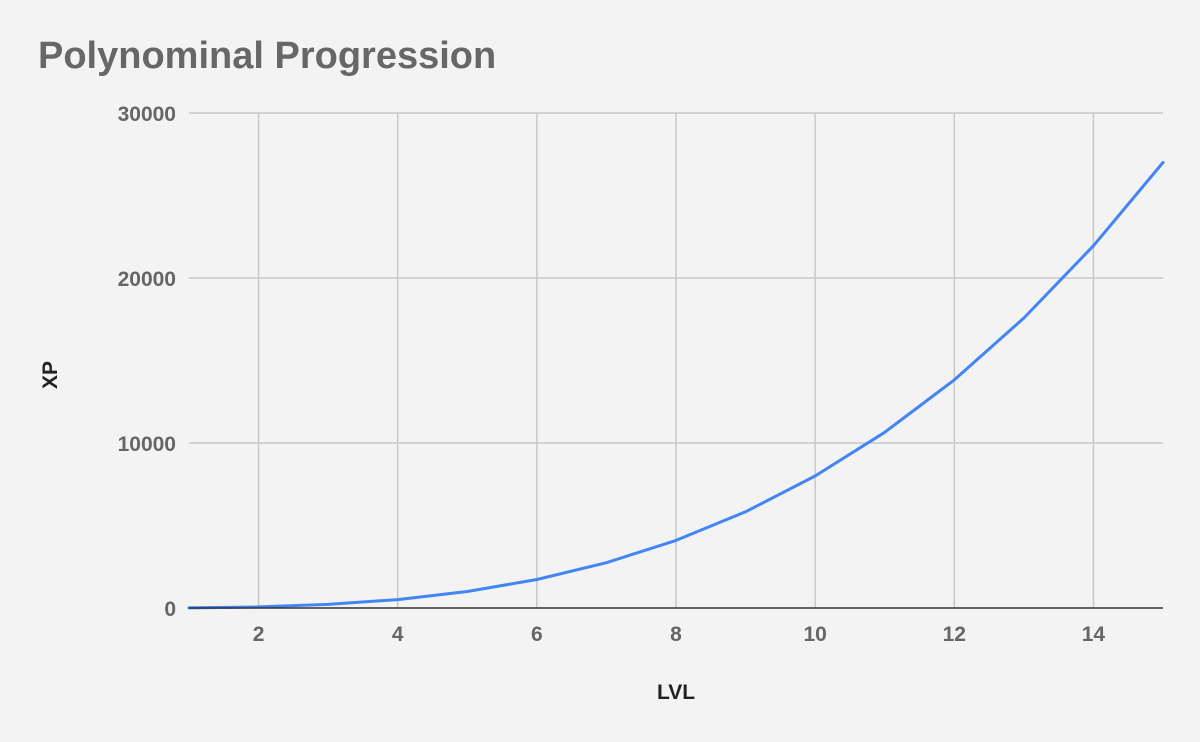  I want to click on x-tick-label: 6, so click(537, 634).